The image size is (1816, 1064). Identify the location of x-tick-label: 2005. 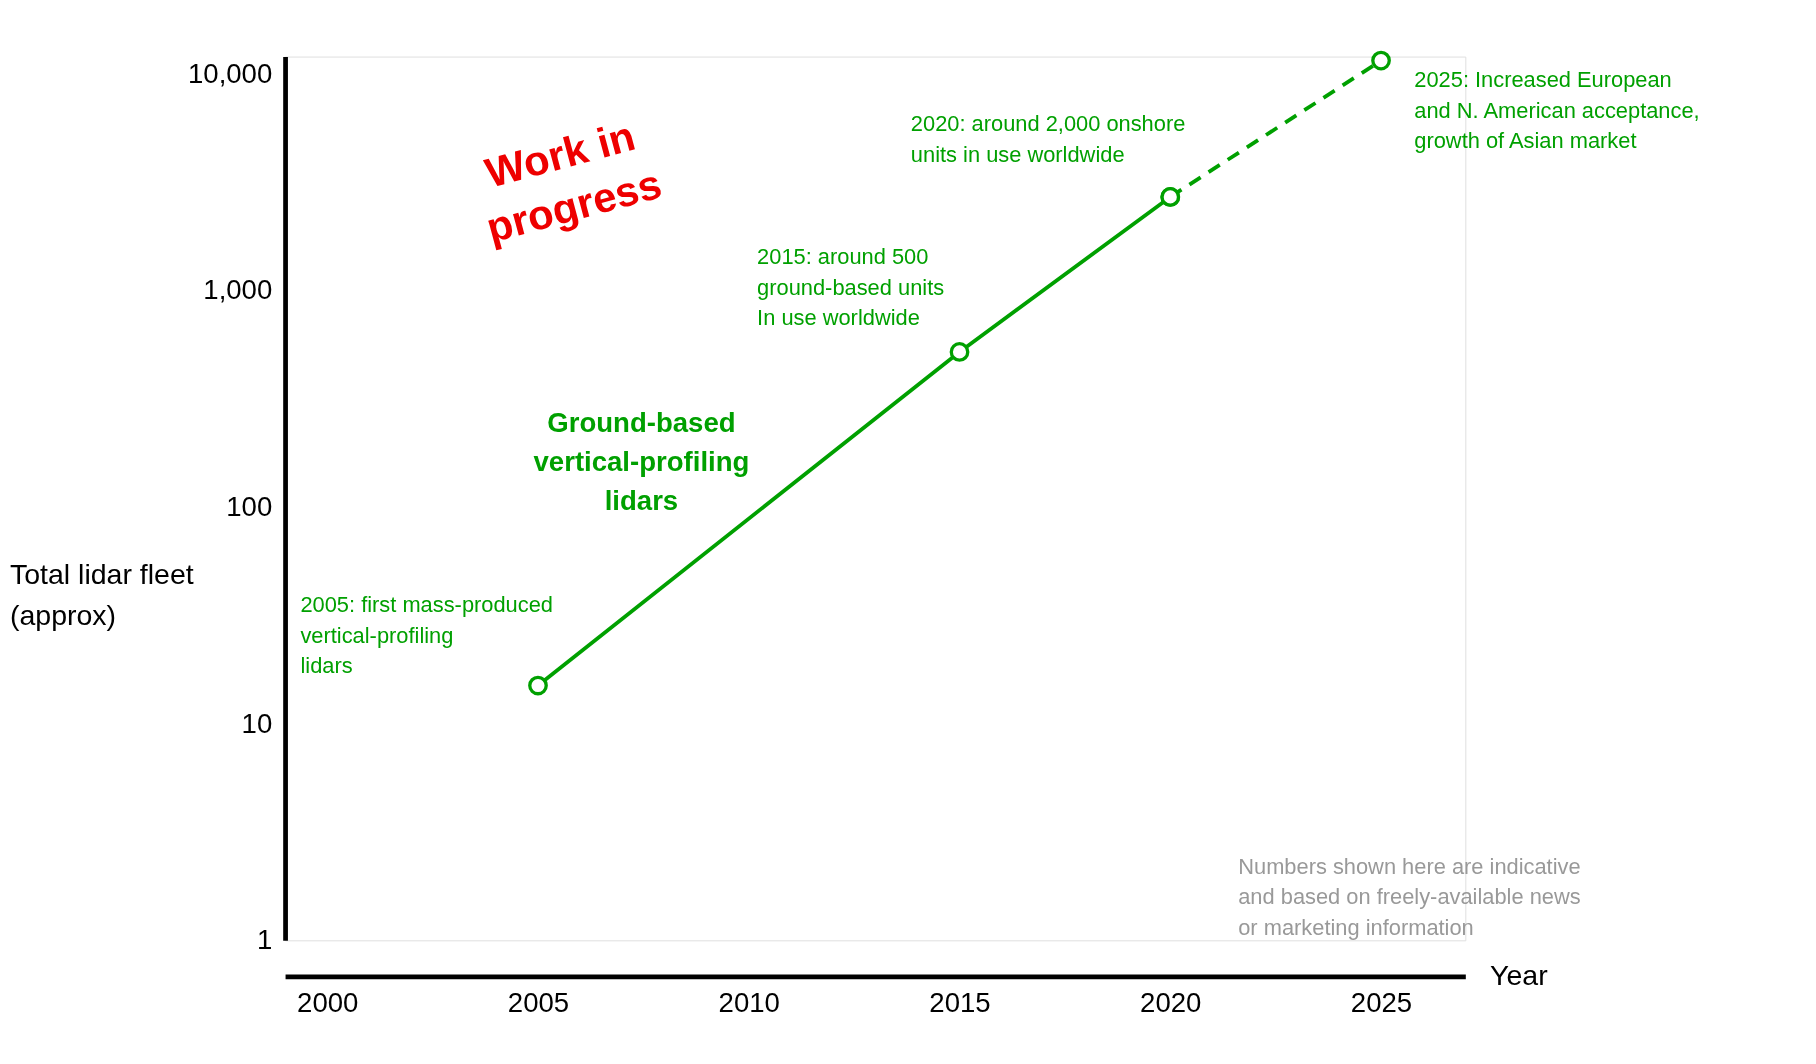
(538, 1003).